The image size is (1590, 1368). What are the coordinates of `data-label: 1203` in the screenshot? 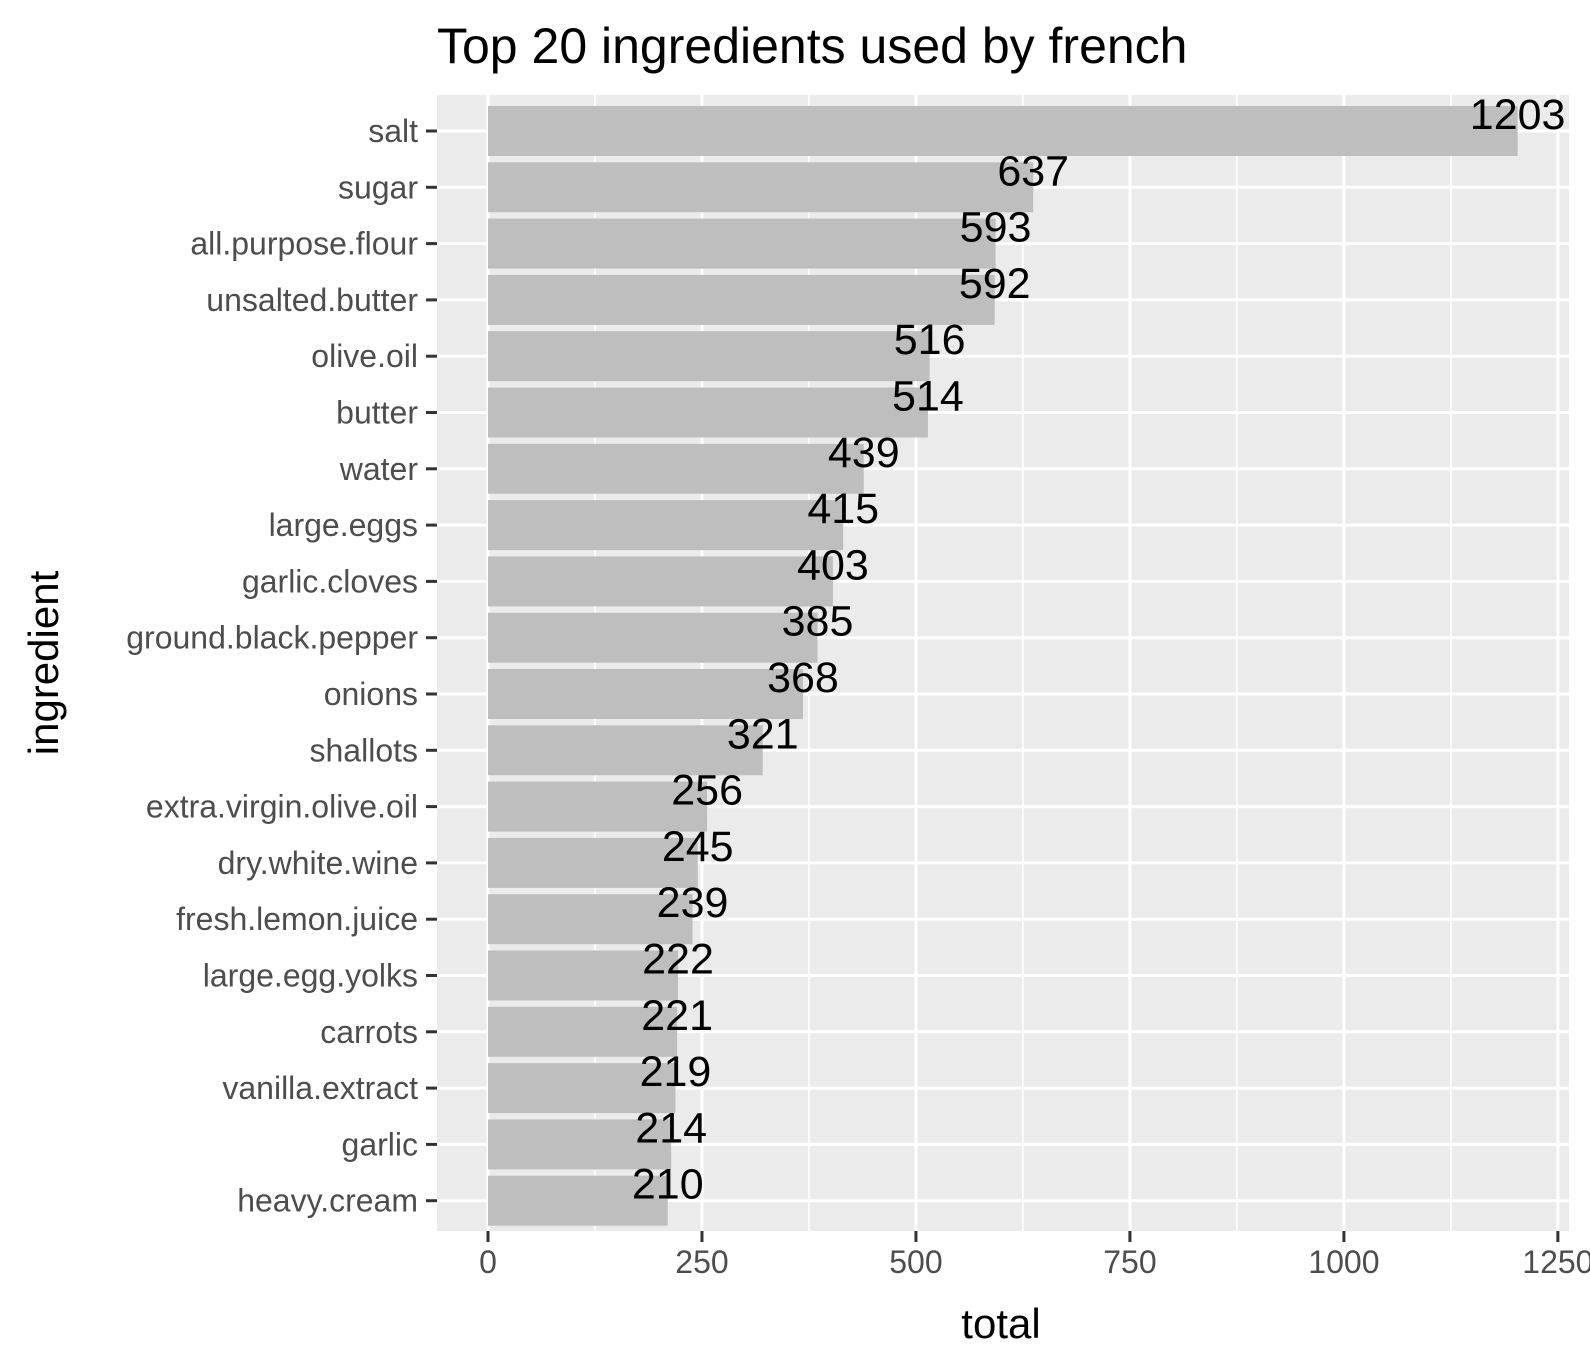 It's located at (1518, 115).